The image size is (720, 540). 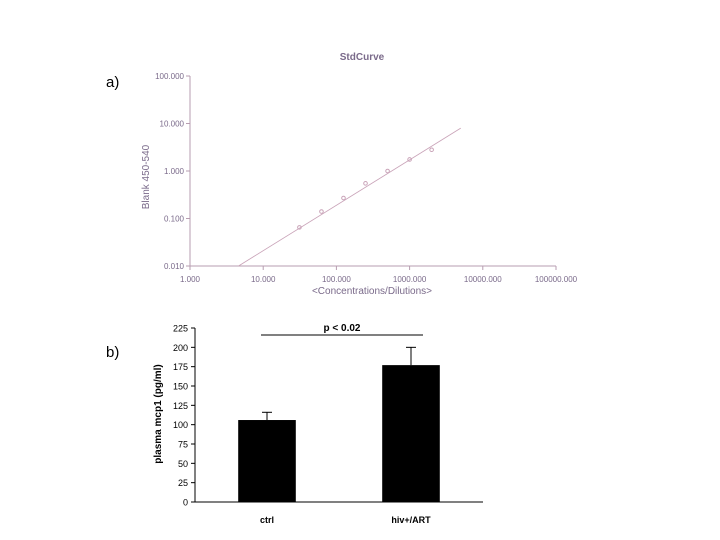 What do you see at coordinates (174, 219) in the screenshot?
I see `y-tick-label: 0.100` at bounding box center [174, 219].